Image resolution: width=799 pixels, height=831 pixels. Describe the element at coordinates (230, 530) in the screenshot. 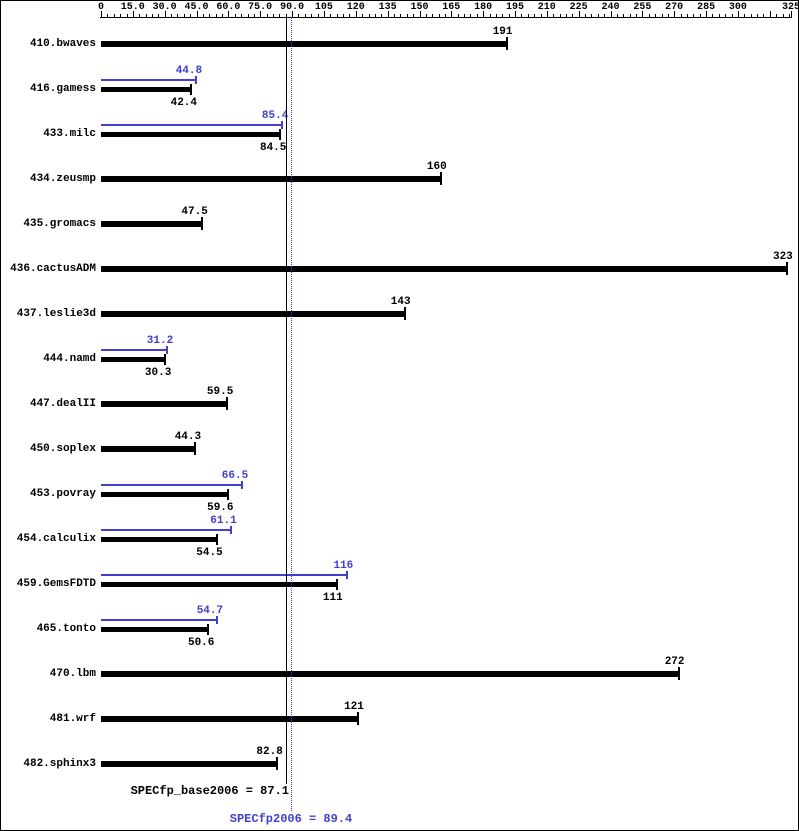

I see `peak-bar-cap` at that location.